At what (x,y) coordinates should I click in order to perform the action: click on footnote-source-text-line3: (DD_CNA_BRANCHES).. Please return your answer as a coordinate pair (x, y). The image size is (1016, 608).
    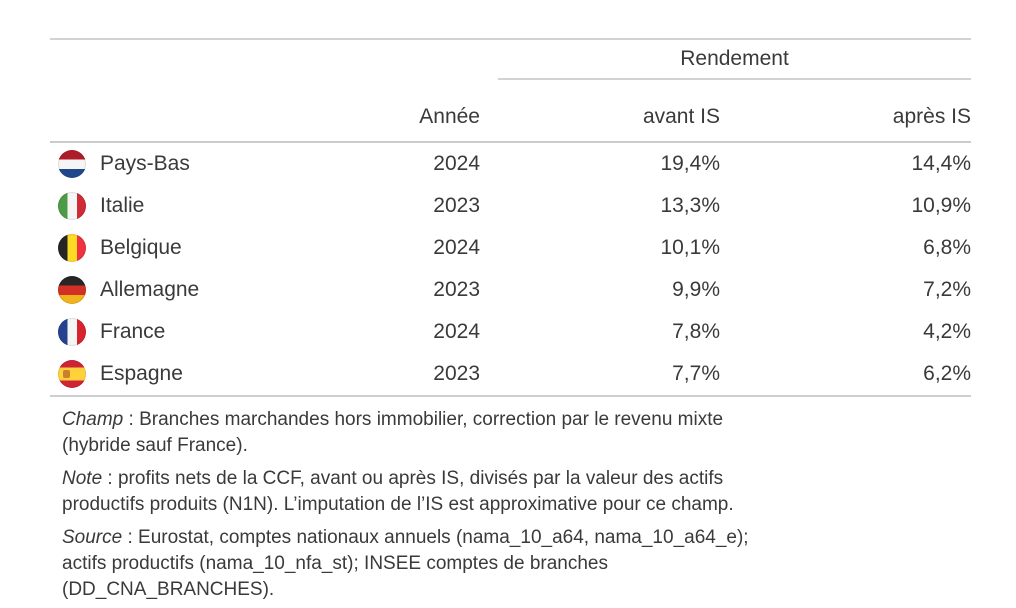
    Looking at the image, I should click on (168, 589).